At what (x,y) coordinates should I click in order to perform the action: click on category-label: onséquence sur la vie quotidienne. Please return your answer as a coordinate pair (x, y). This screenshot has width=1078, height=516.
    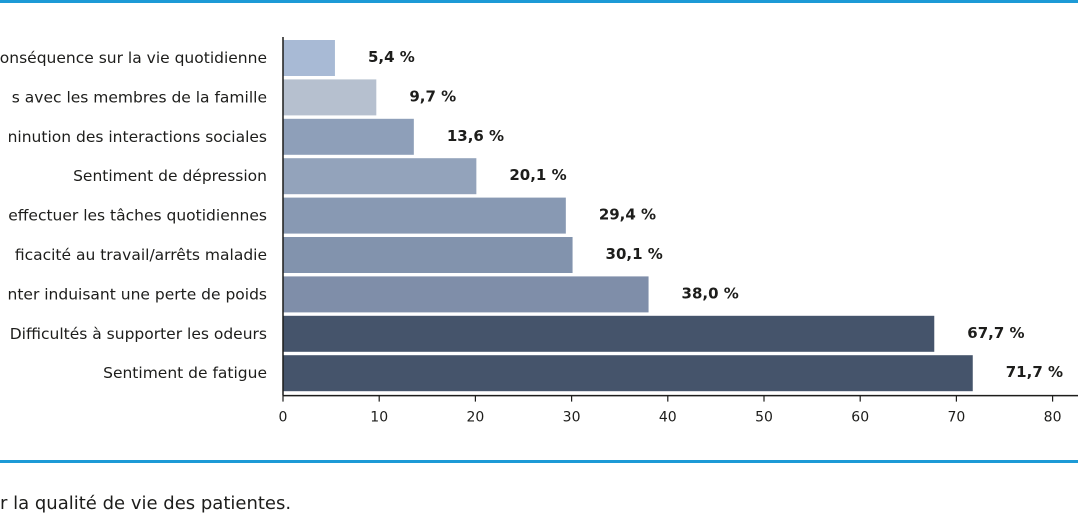
    Looking at the image, I should click on (133, 58).